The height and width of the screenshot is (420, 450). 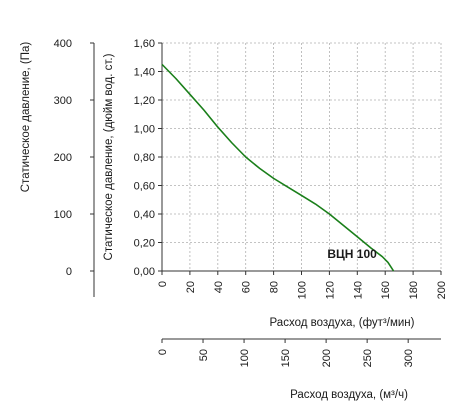 What do you see at coordinates (63, 158) in the screenshot?
I see `y2-tick-label: 200` at bounding box center [63, 158].